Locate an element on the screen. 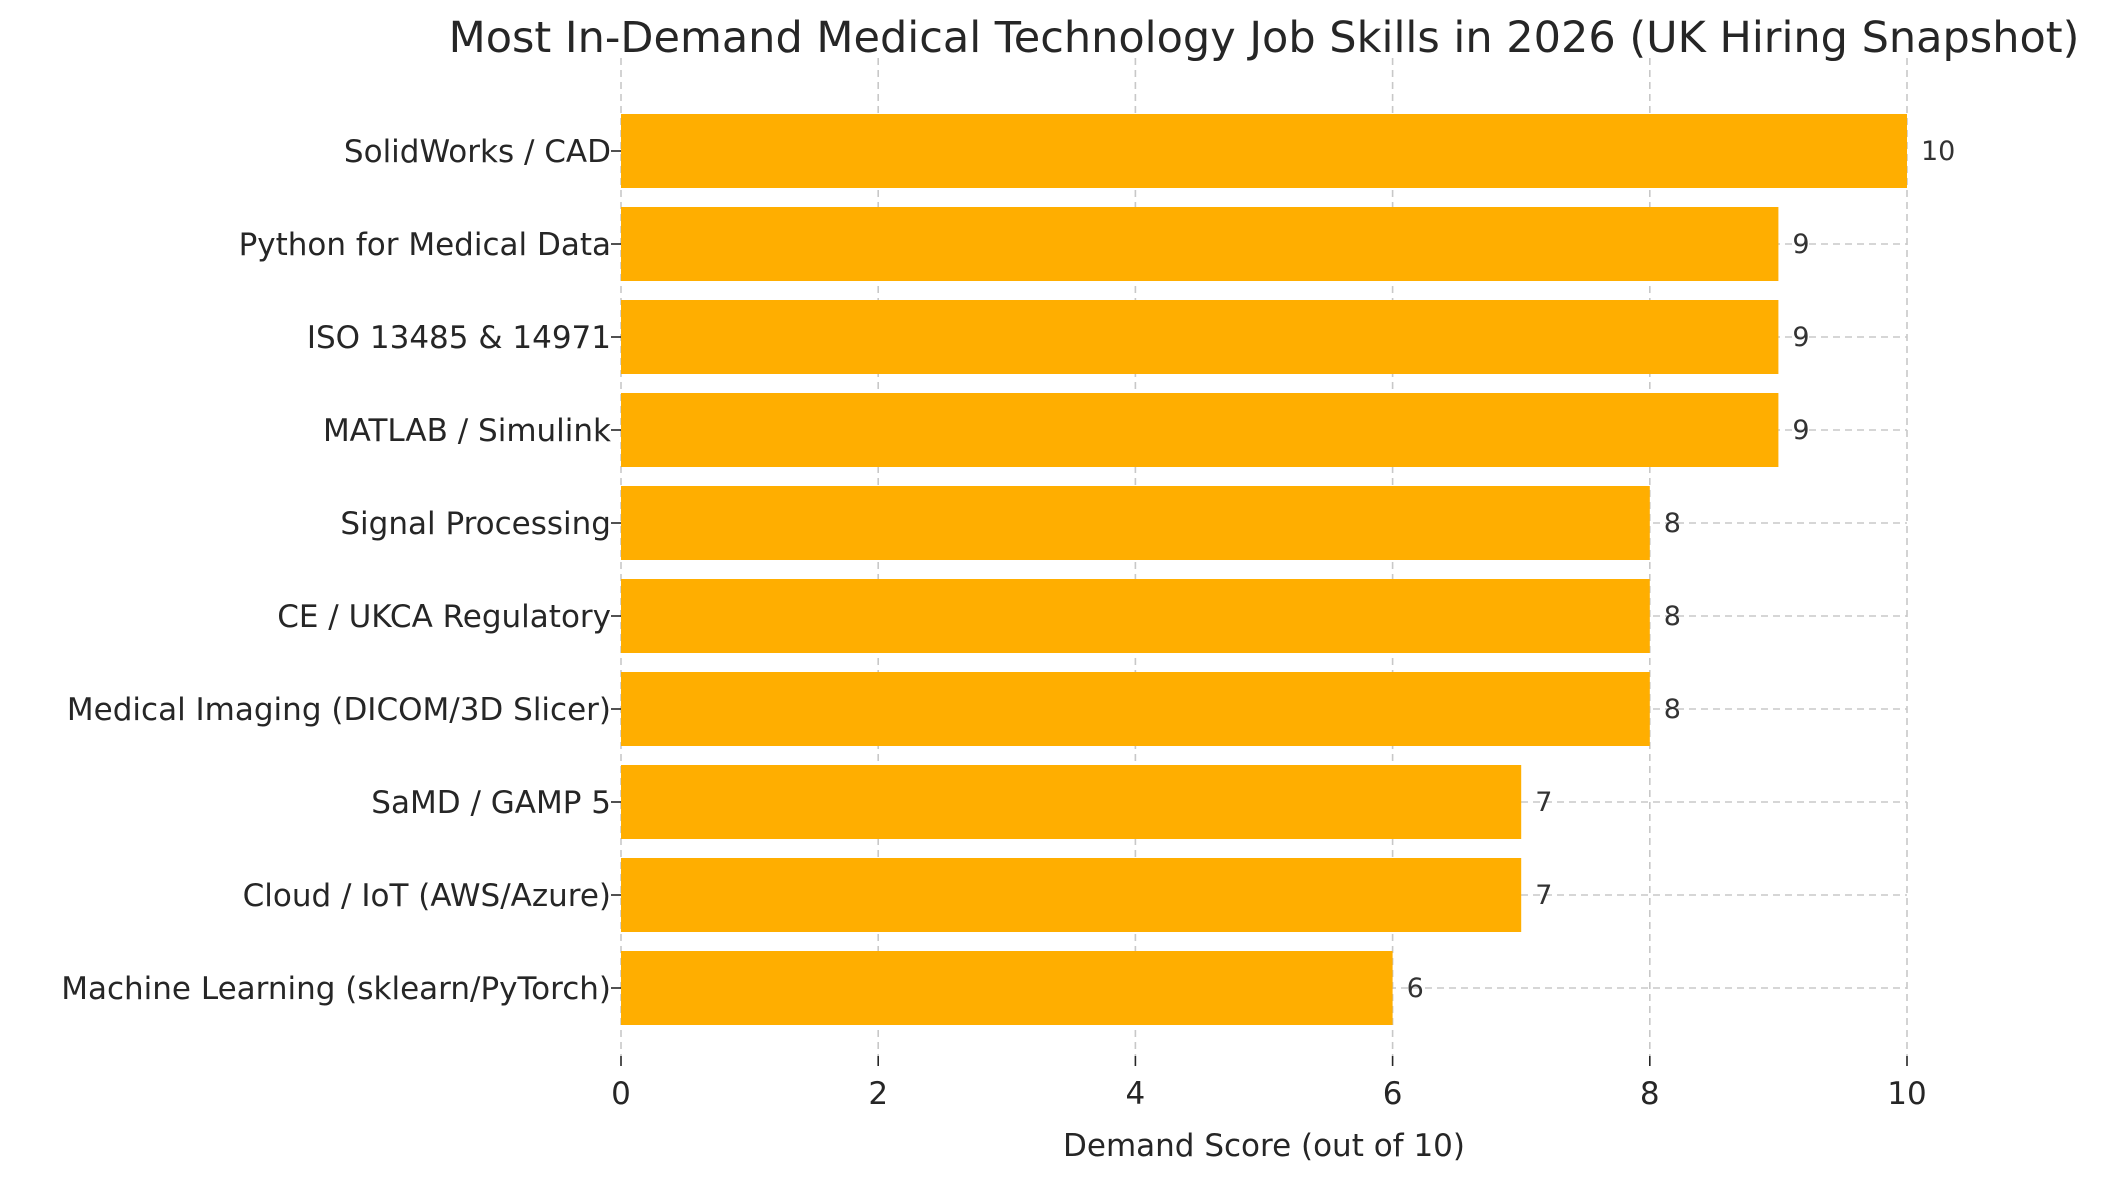 The image size is (2128, 1184). x-tick-label: 0 is located at coordinates (621, 1094).